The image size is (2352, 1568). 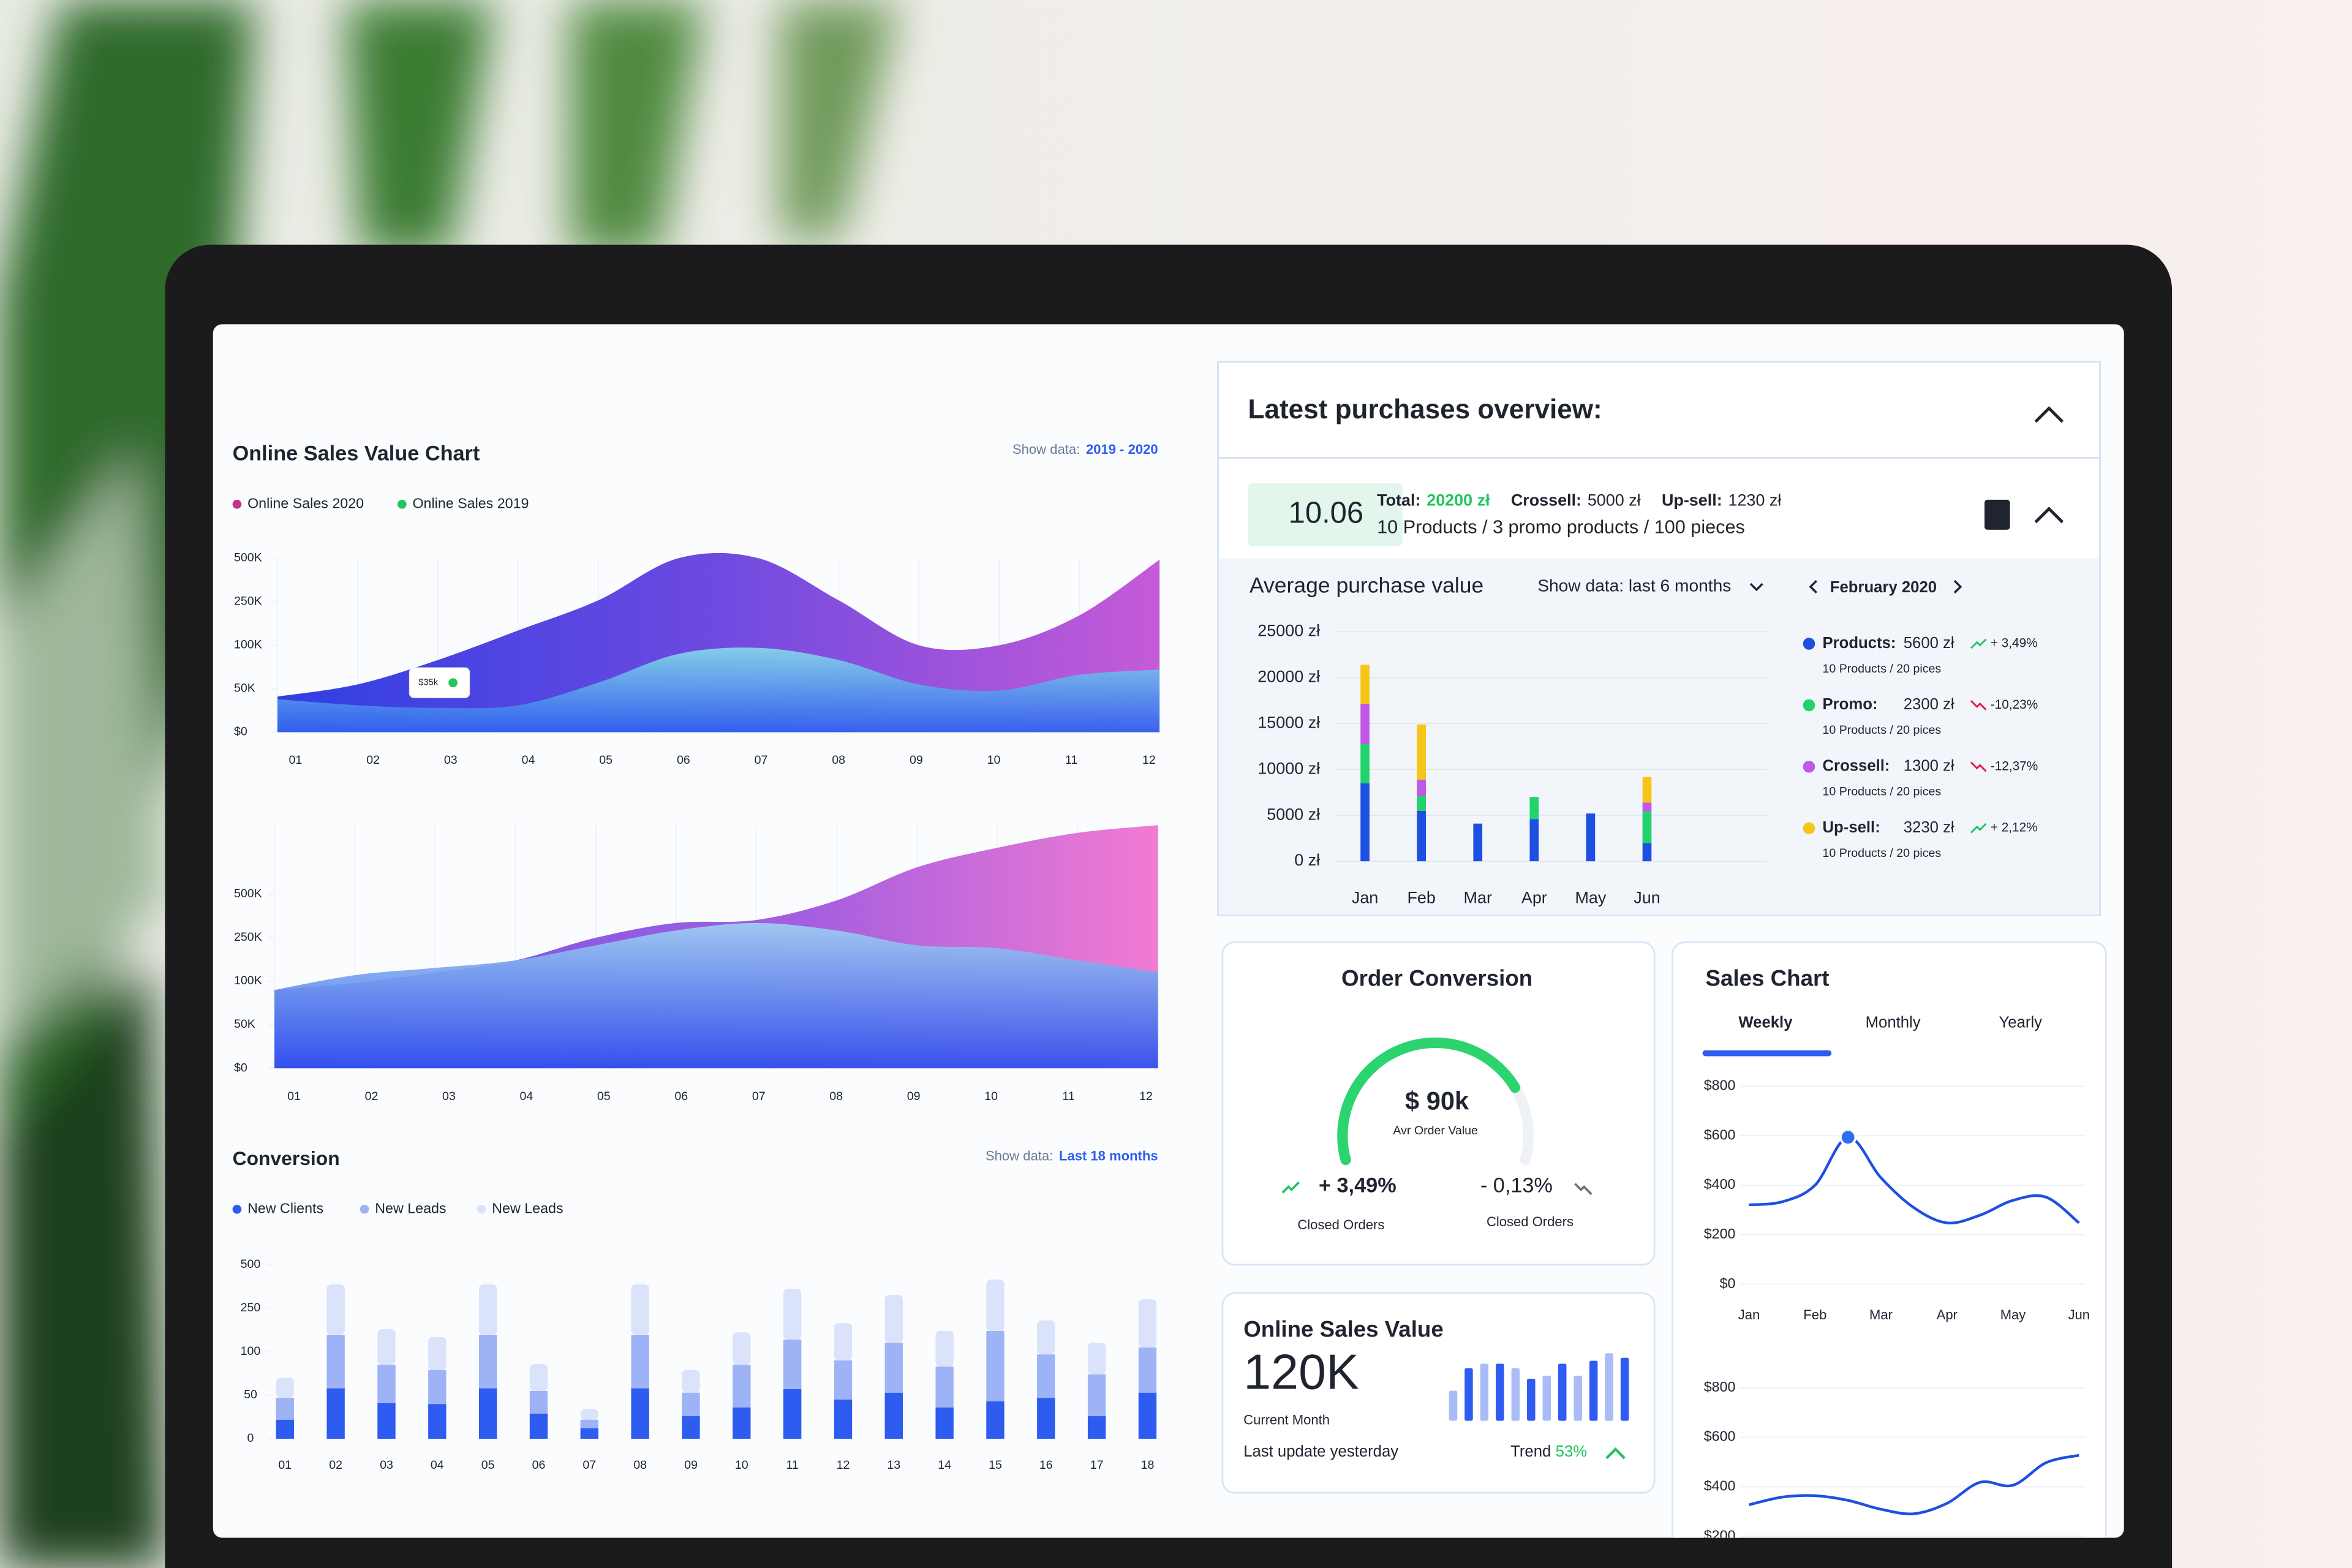 I want to click on trend-value: 53%, so click(x=1572, y=1452).